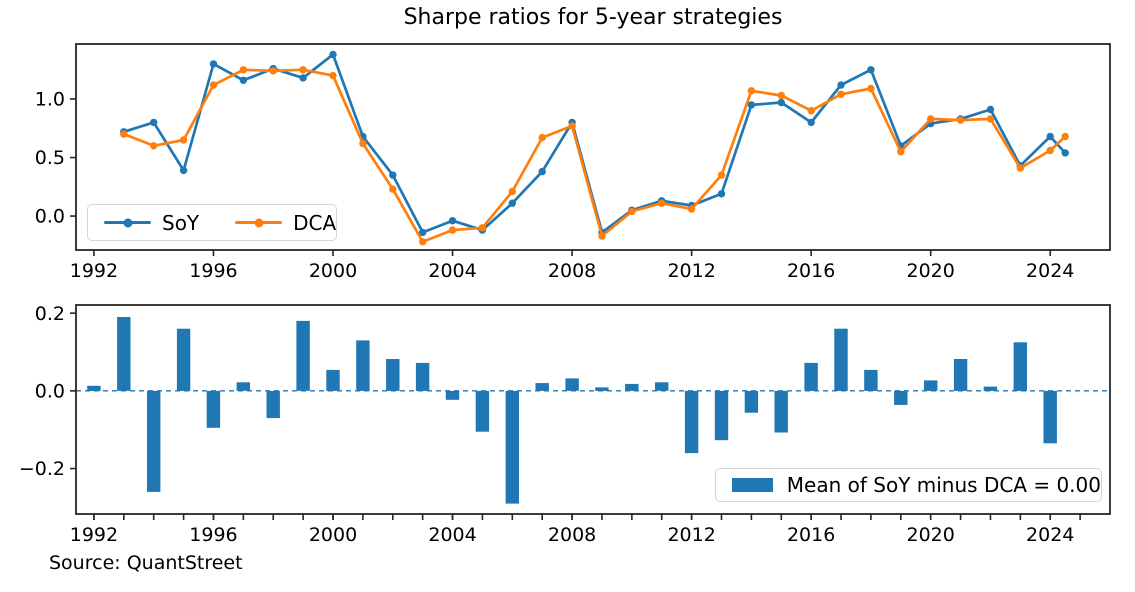 The image size is (1135, 592). Describe the element at coordinates (50, 314) in the screenshot. I see `svg-text: 0.2` at that location.